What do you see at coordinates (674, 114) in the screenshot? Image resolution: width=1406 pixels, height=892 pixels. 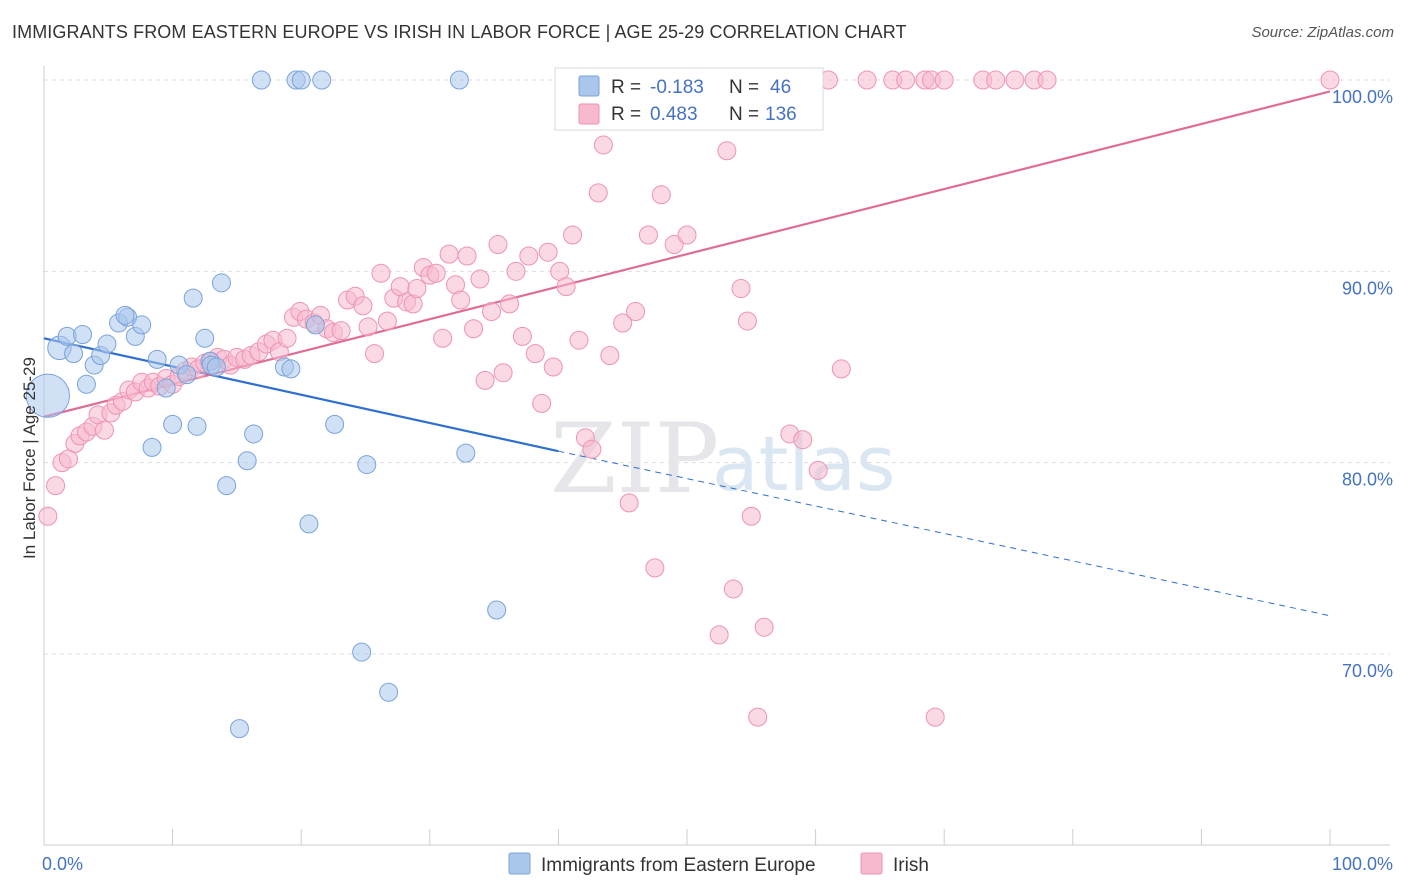 I see `legend-r-value-2: 0.483` at bounding box center [674, 114].